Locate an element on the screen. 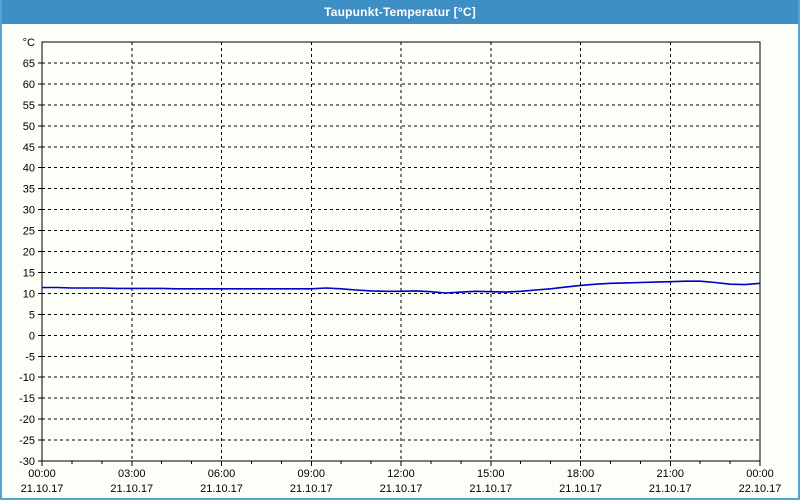 Image resolution: width=800 pixels, height=500 pixels. y-tick-label: 10 is located at coordinates (29, 294).